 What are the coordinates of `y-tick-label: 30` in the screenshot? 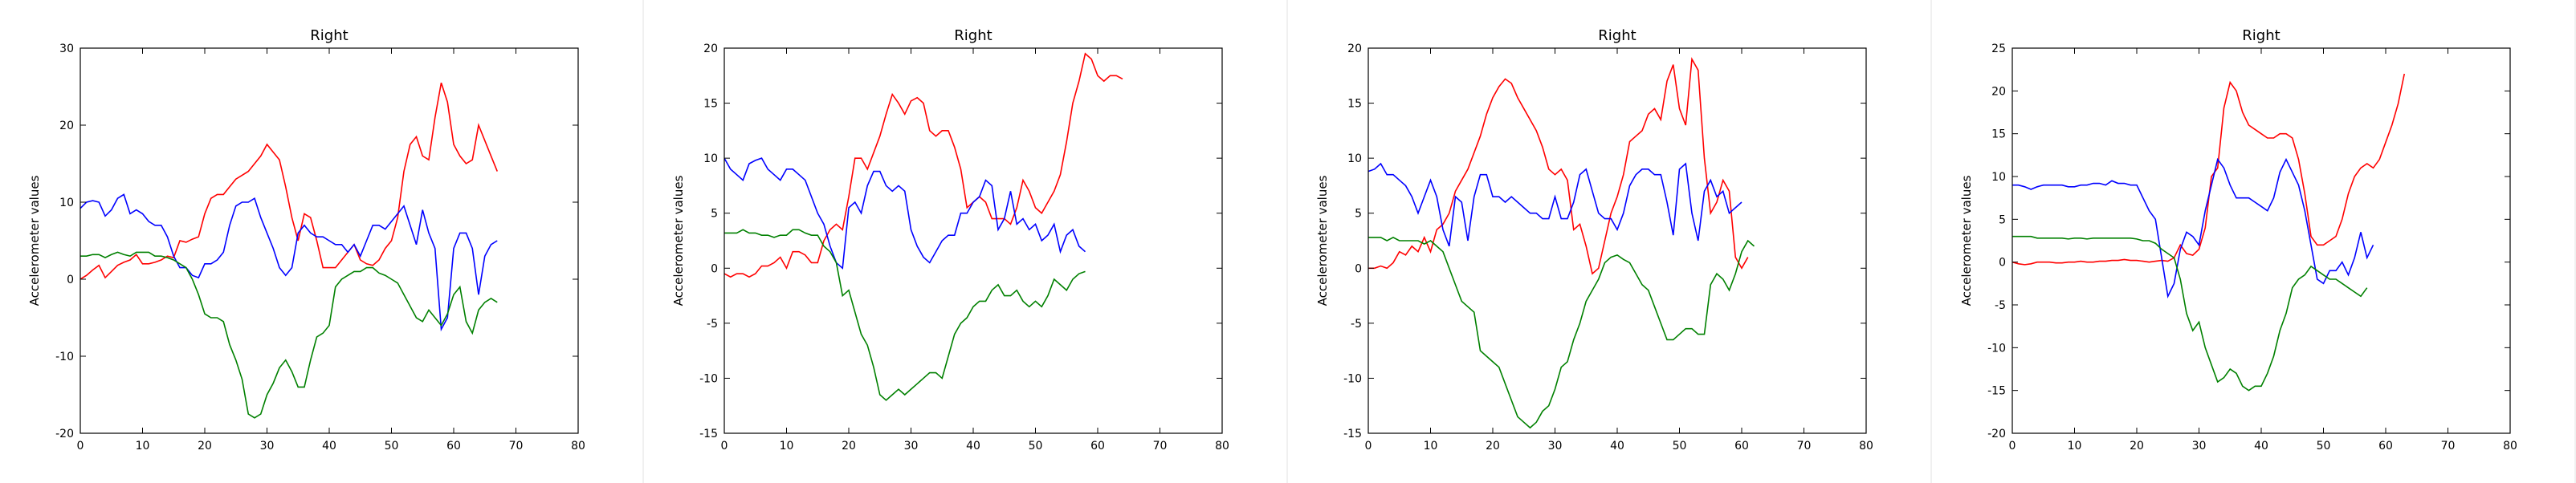 It's located at (66, 49).